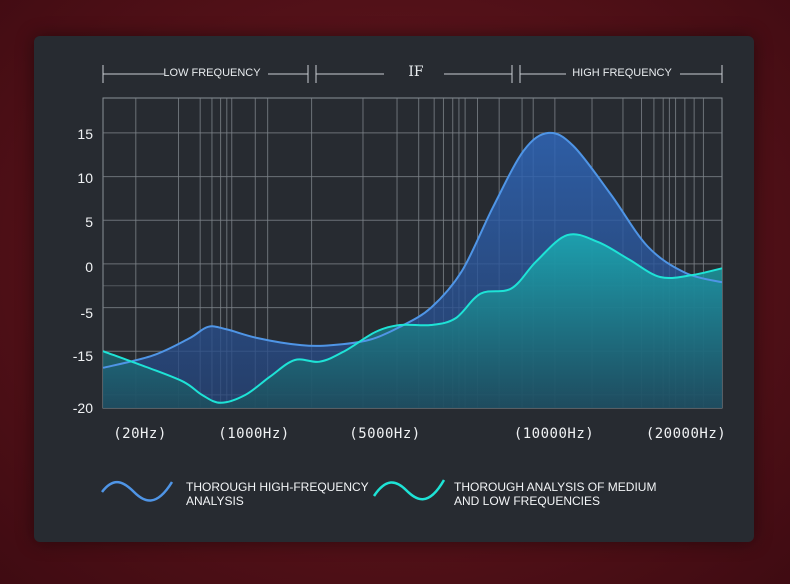  I want to click on y-tick-label: -20, so click(82, 408).